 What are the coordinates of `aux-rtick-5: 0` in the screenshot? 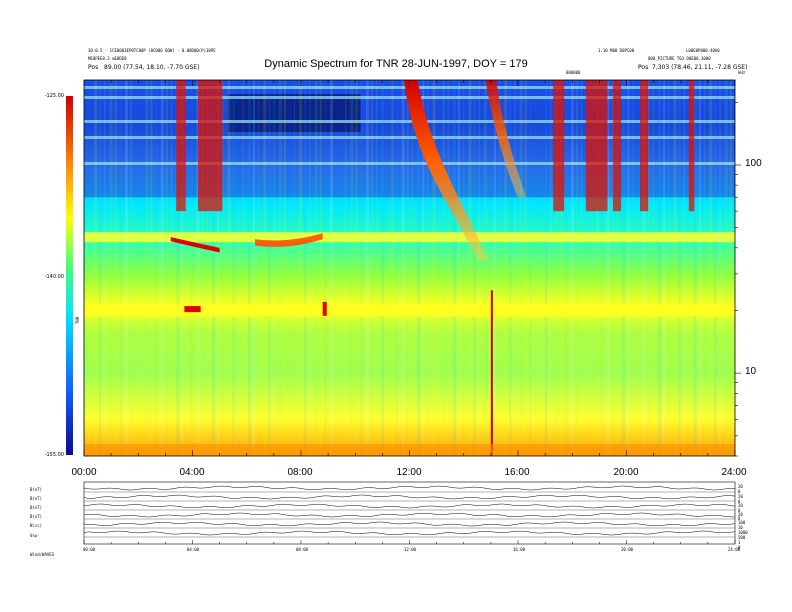 It's located at (739, 510).